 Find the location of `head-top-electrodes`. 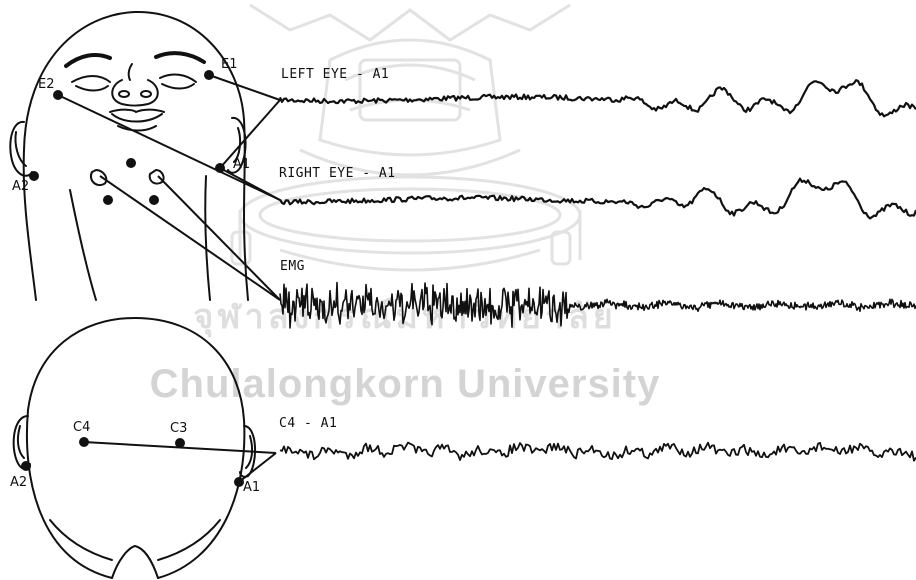

head-top-electrodes is located at coordinates (132, 462).